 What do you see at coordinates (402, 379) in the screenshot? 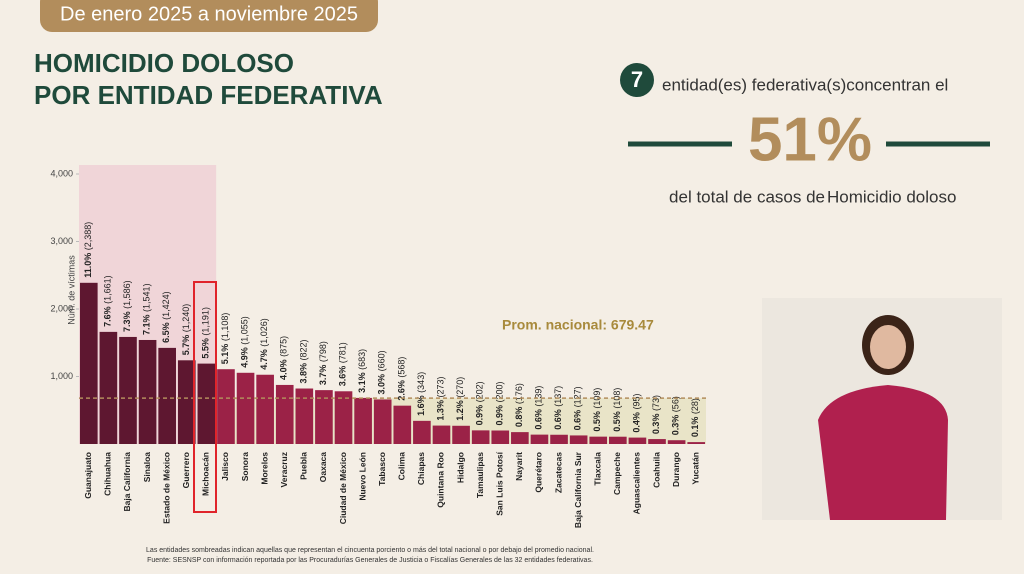
I see `data-label: 2.6% (568)` at bounding box center [402, 379].